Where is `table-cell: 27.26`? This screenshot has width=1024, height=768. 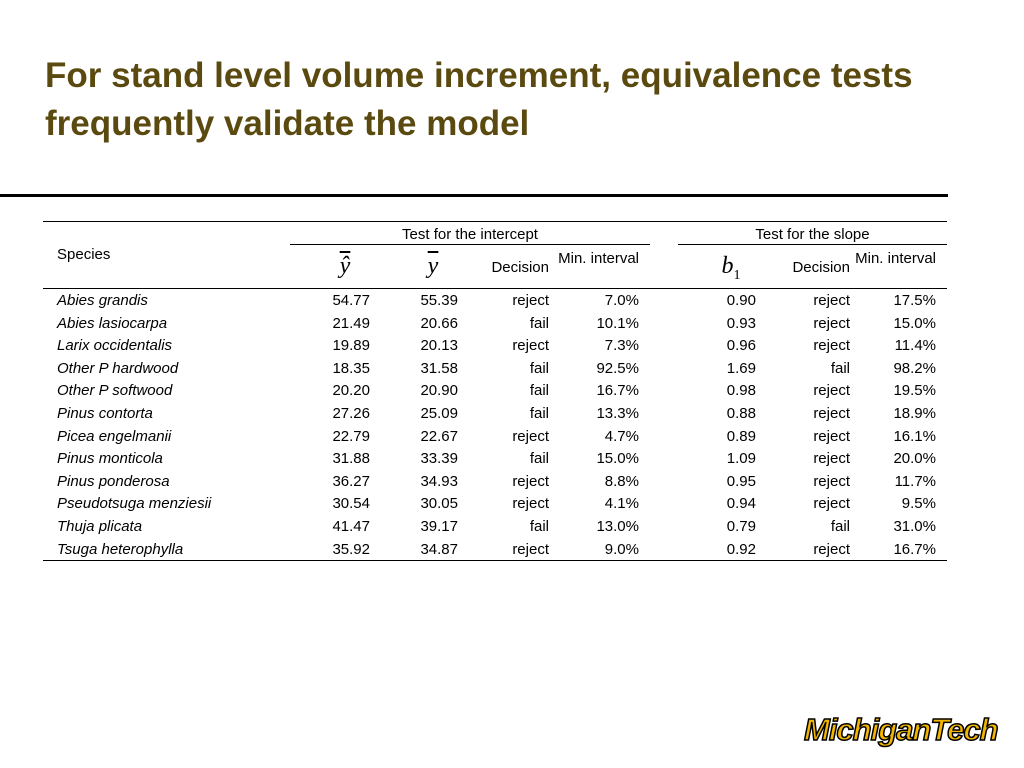 table-cell: 27.26 is located at coordinates (351, 413).